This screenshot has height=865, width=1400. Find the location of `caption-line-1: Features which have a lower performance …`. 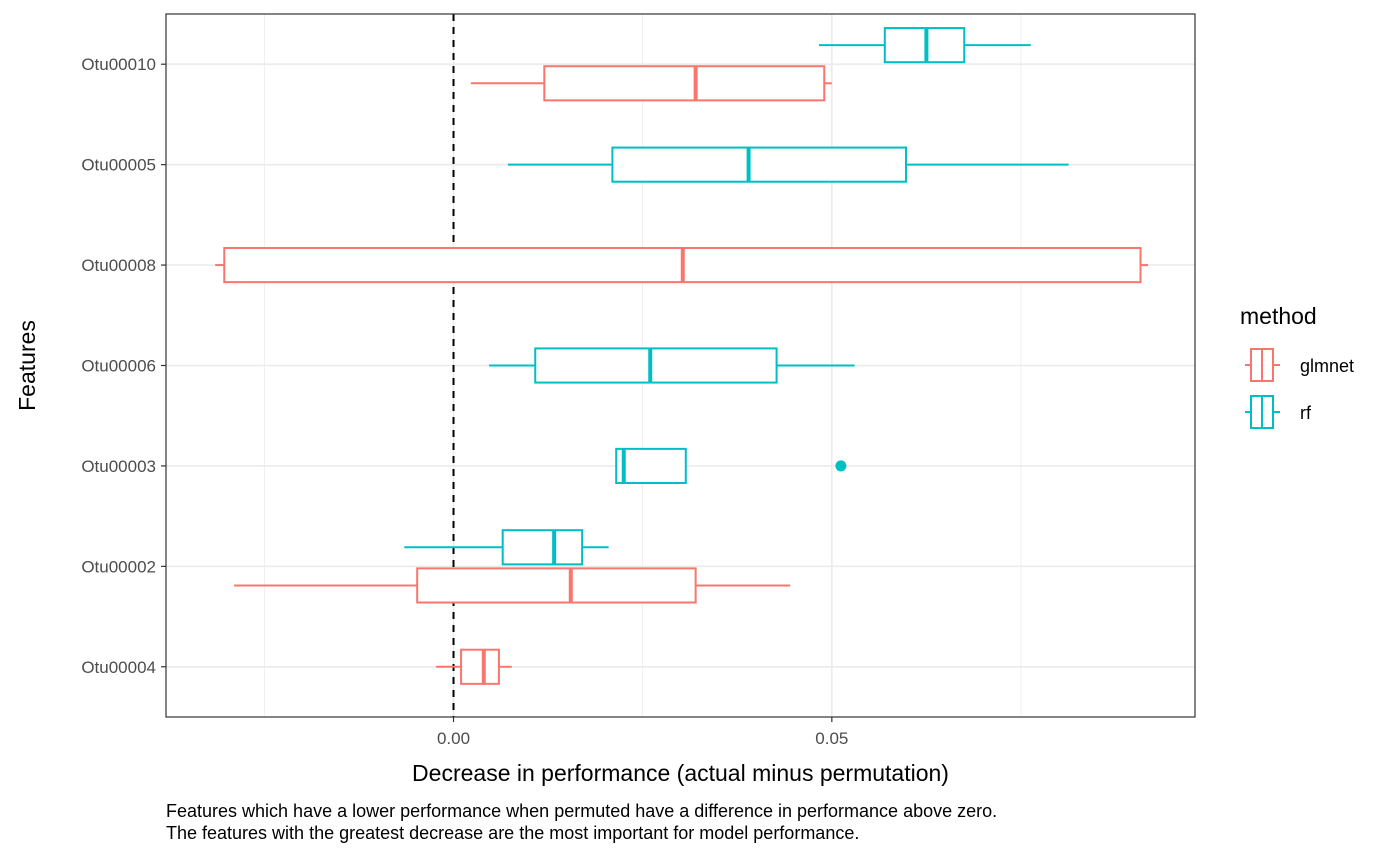

caption-line-1: Features which have a lower performance … is located at coordinates (582, 811).